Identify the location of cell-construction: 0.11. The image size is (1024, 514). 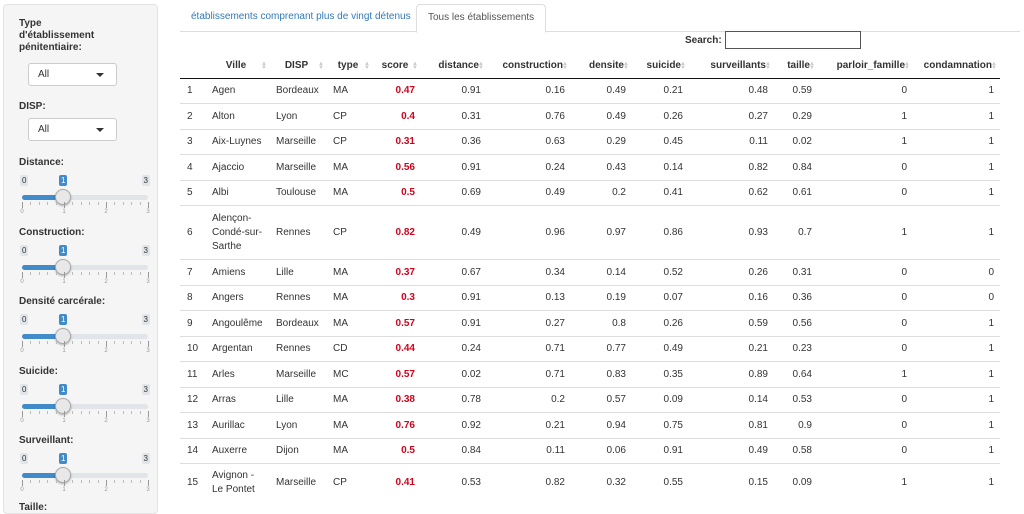
(529, 450).